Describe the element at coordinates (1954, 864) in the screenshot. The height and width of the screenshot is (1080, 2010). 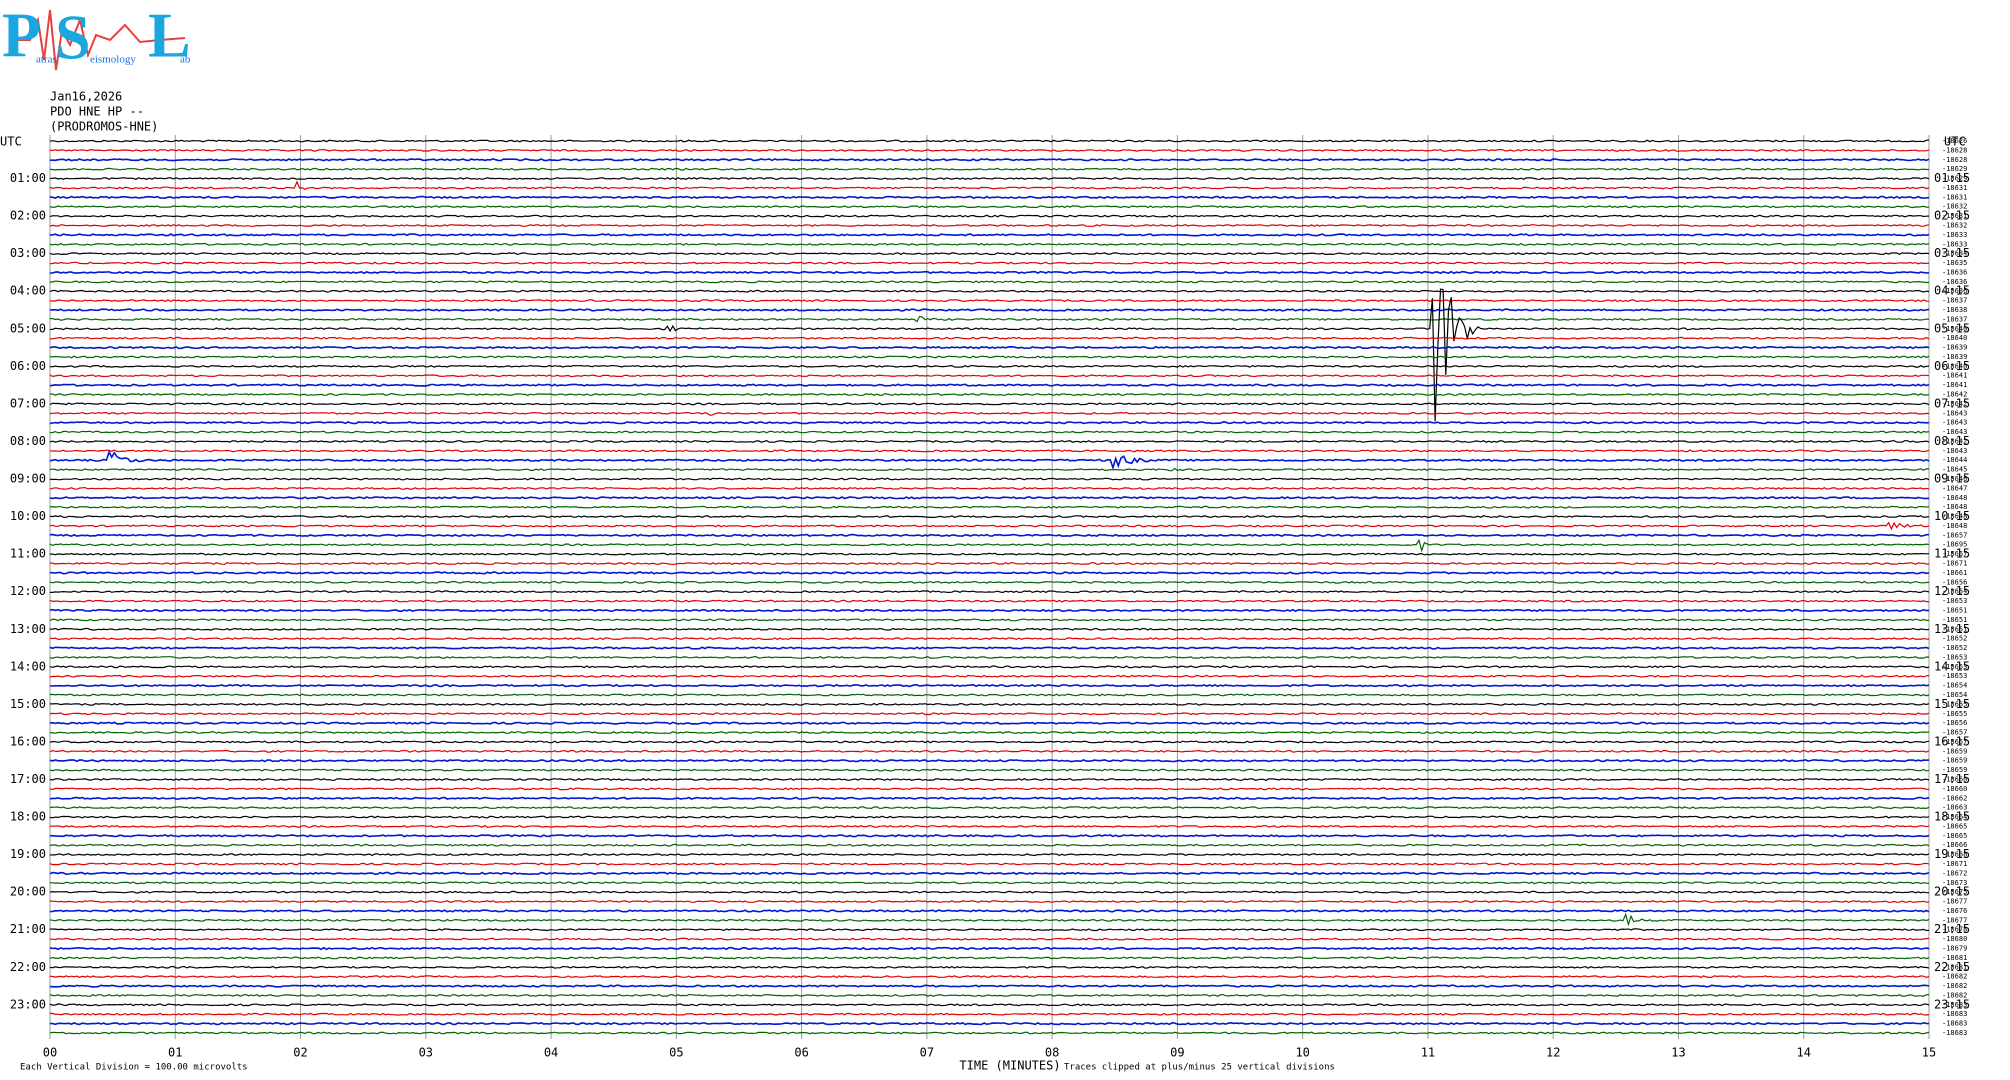
I see `trace-offset: -18671` at that location.